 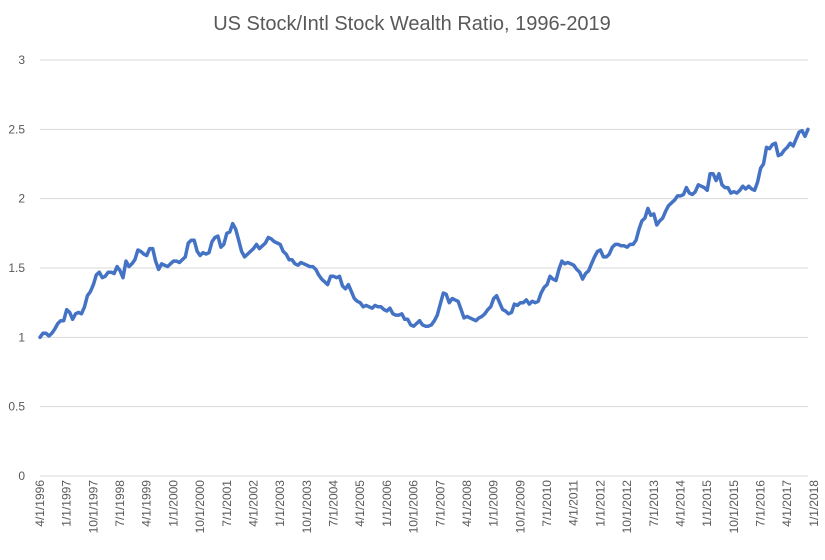 What do you see at coordinates (40, 503) in the screenshot?
I see `x-tick-label: 4/1/1996` at bounding box center [40, 503].